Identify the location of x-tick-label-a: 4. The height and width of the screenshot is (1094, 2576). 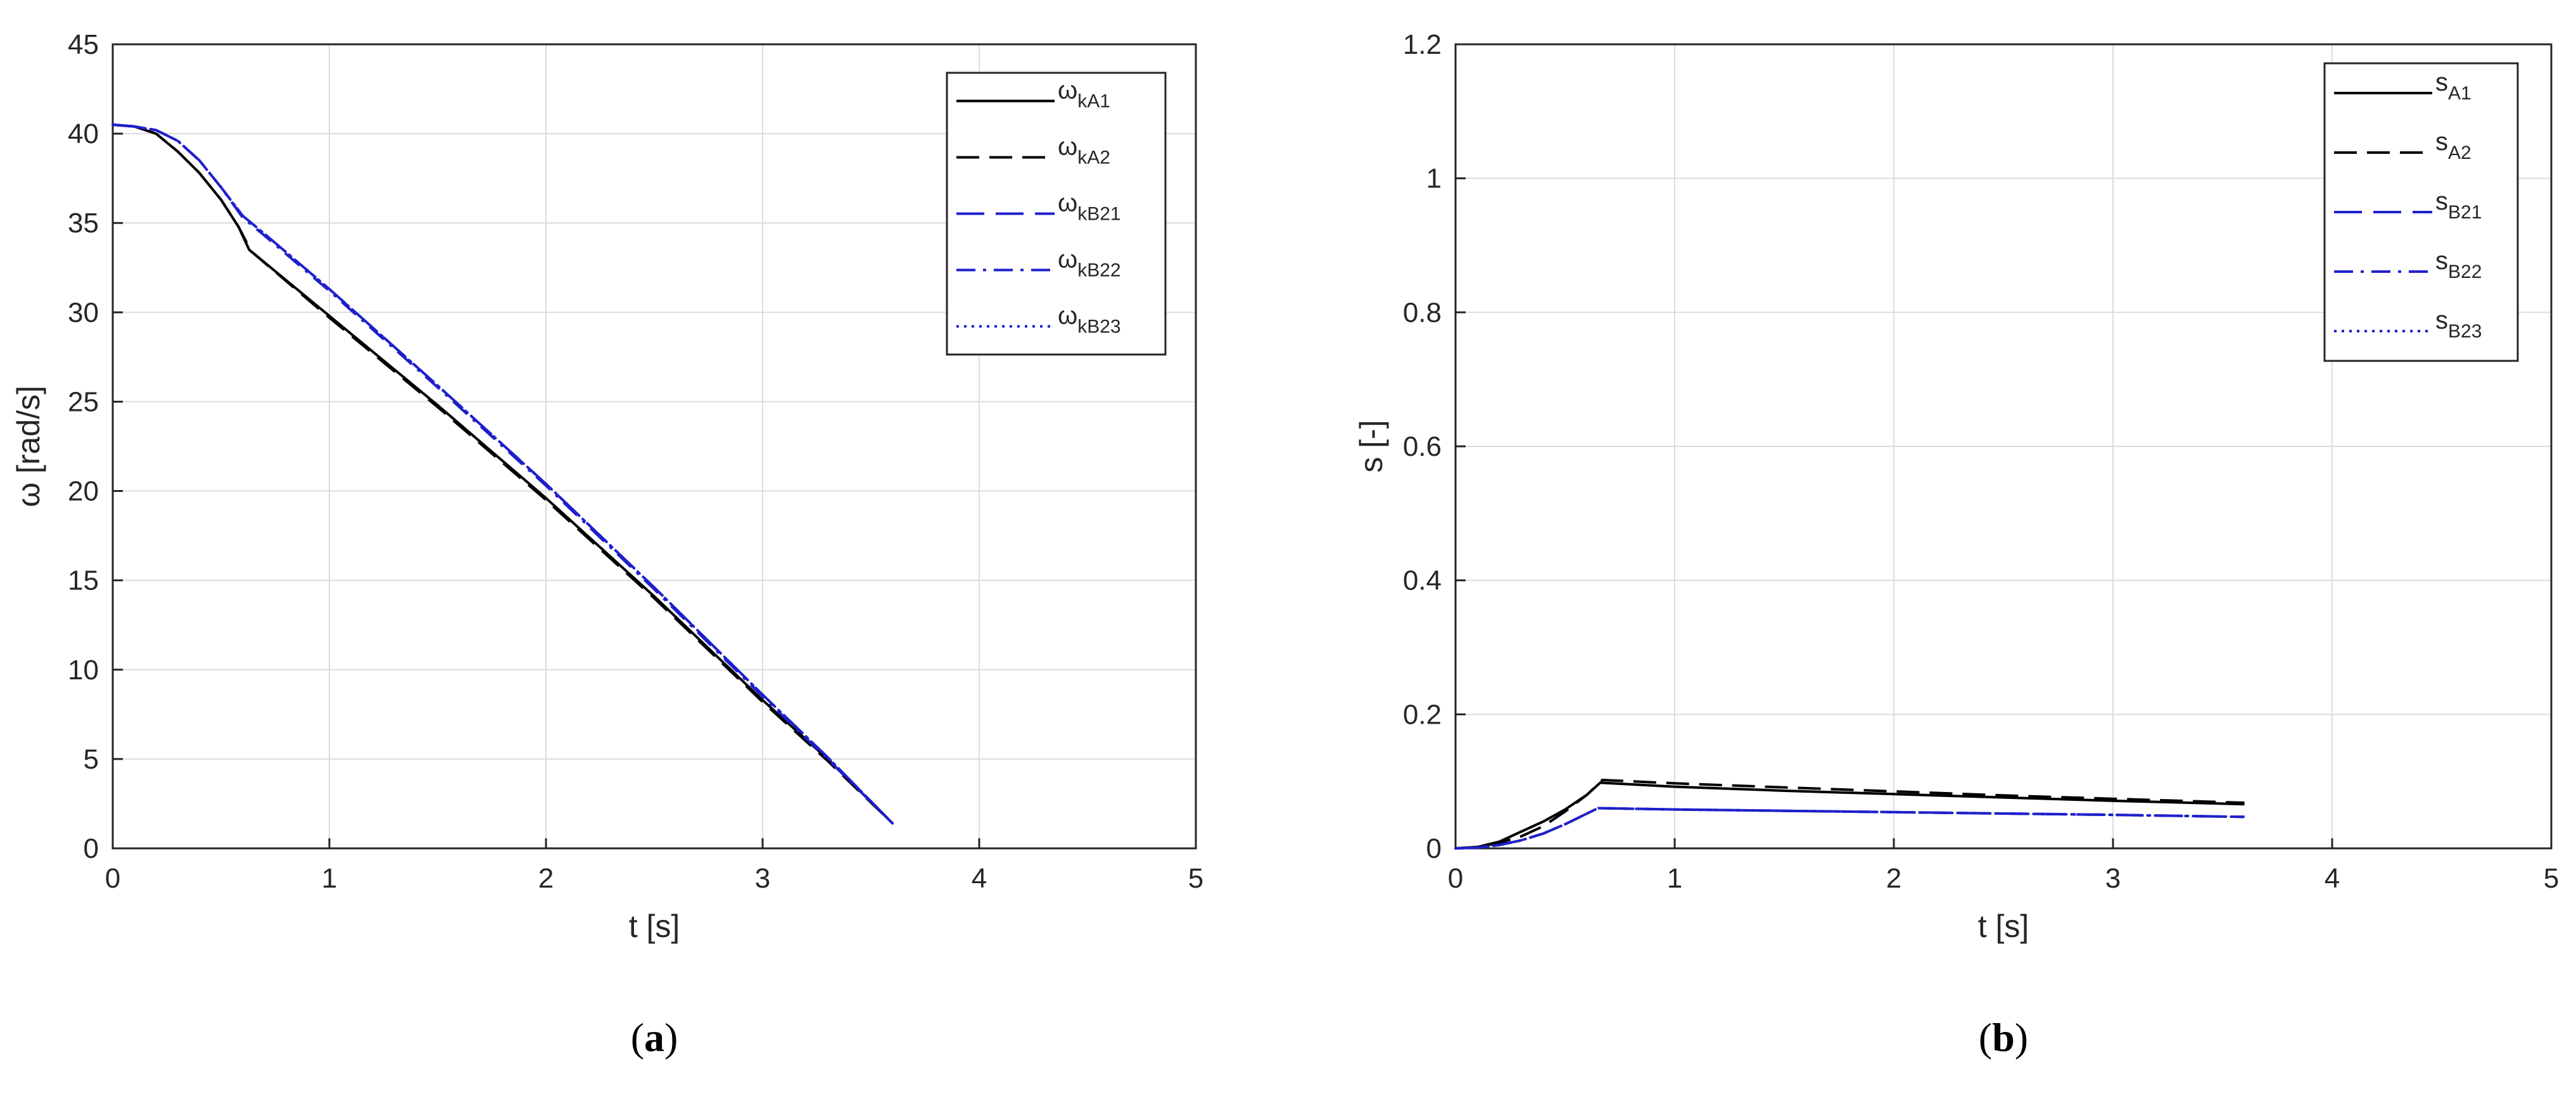
(980, 878).